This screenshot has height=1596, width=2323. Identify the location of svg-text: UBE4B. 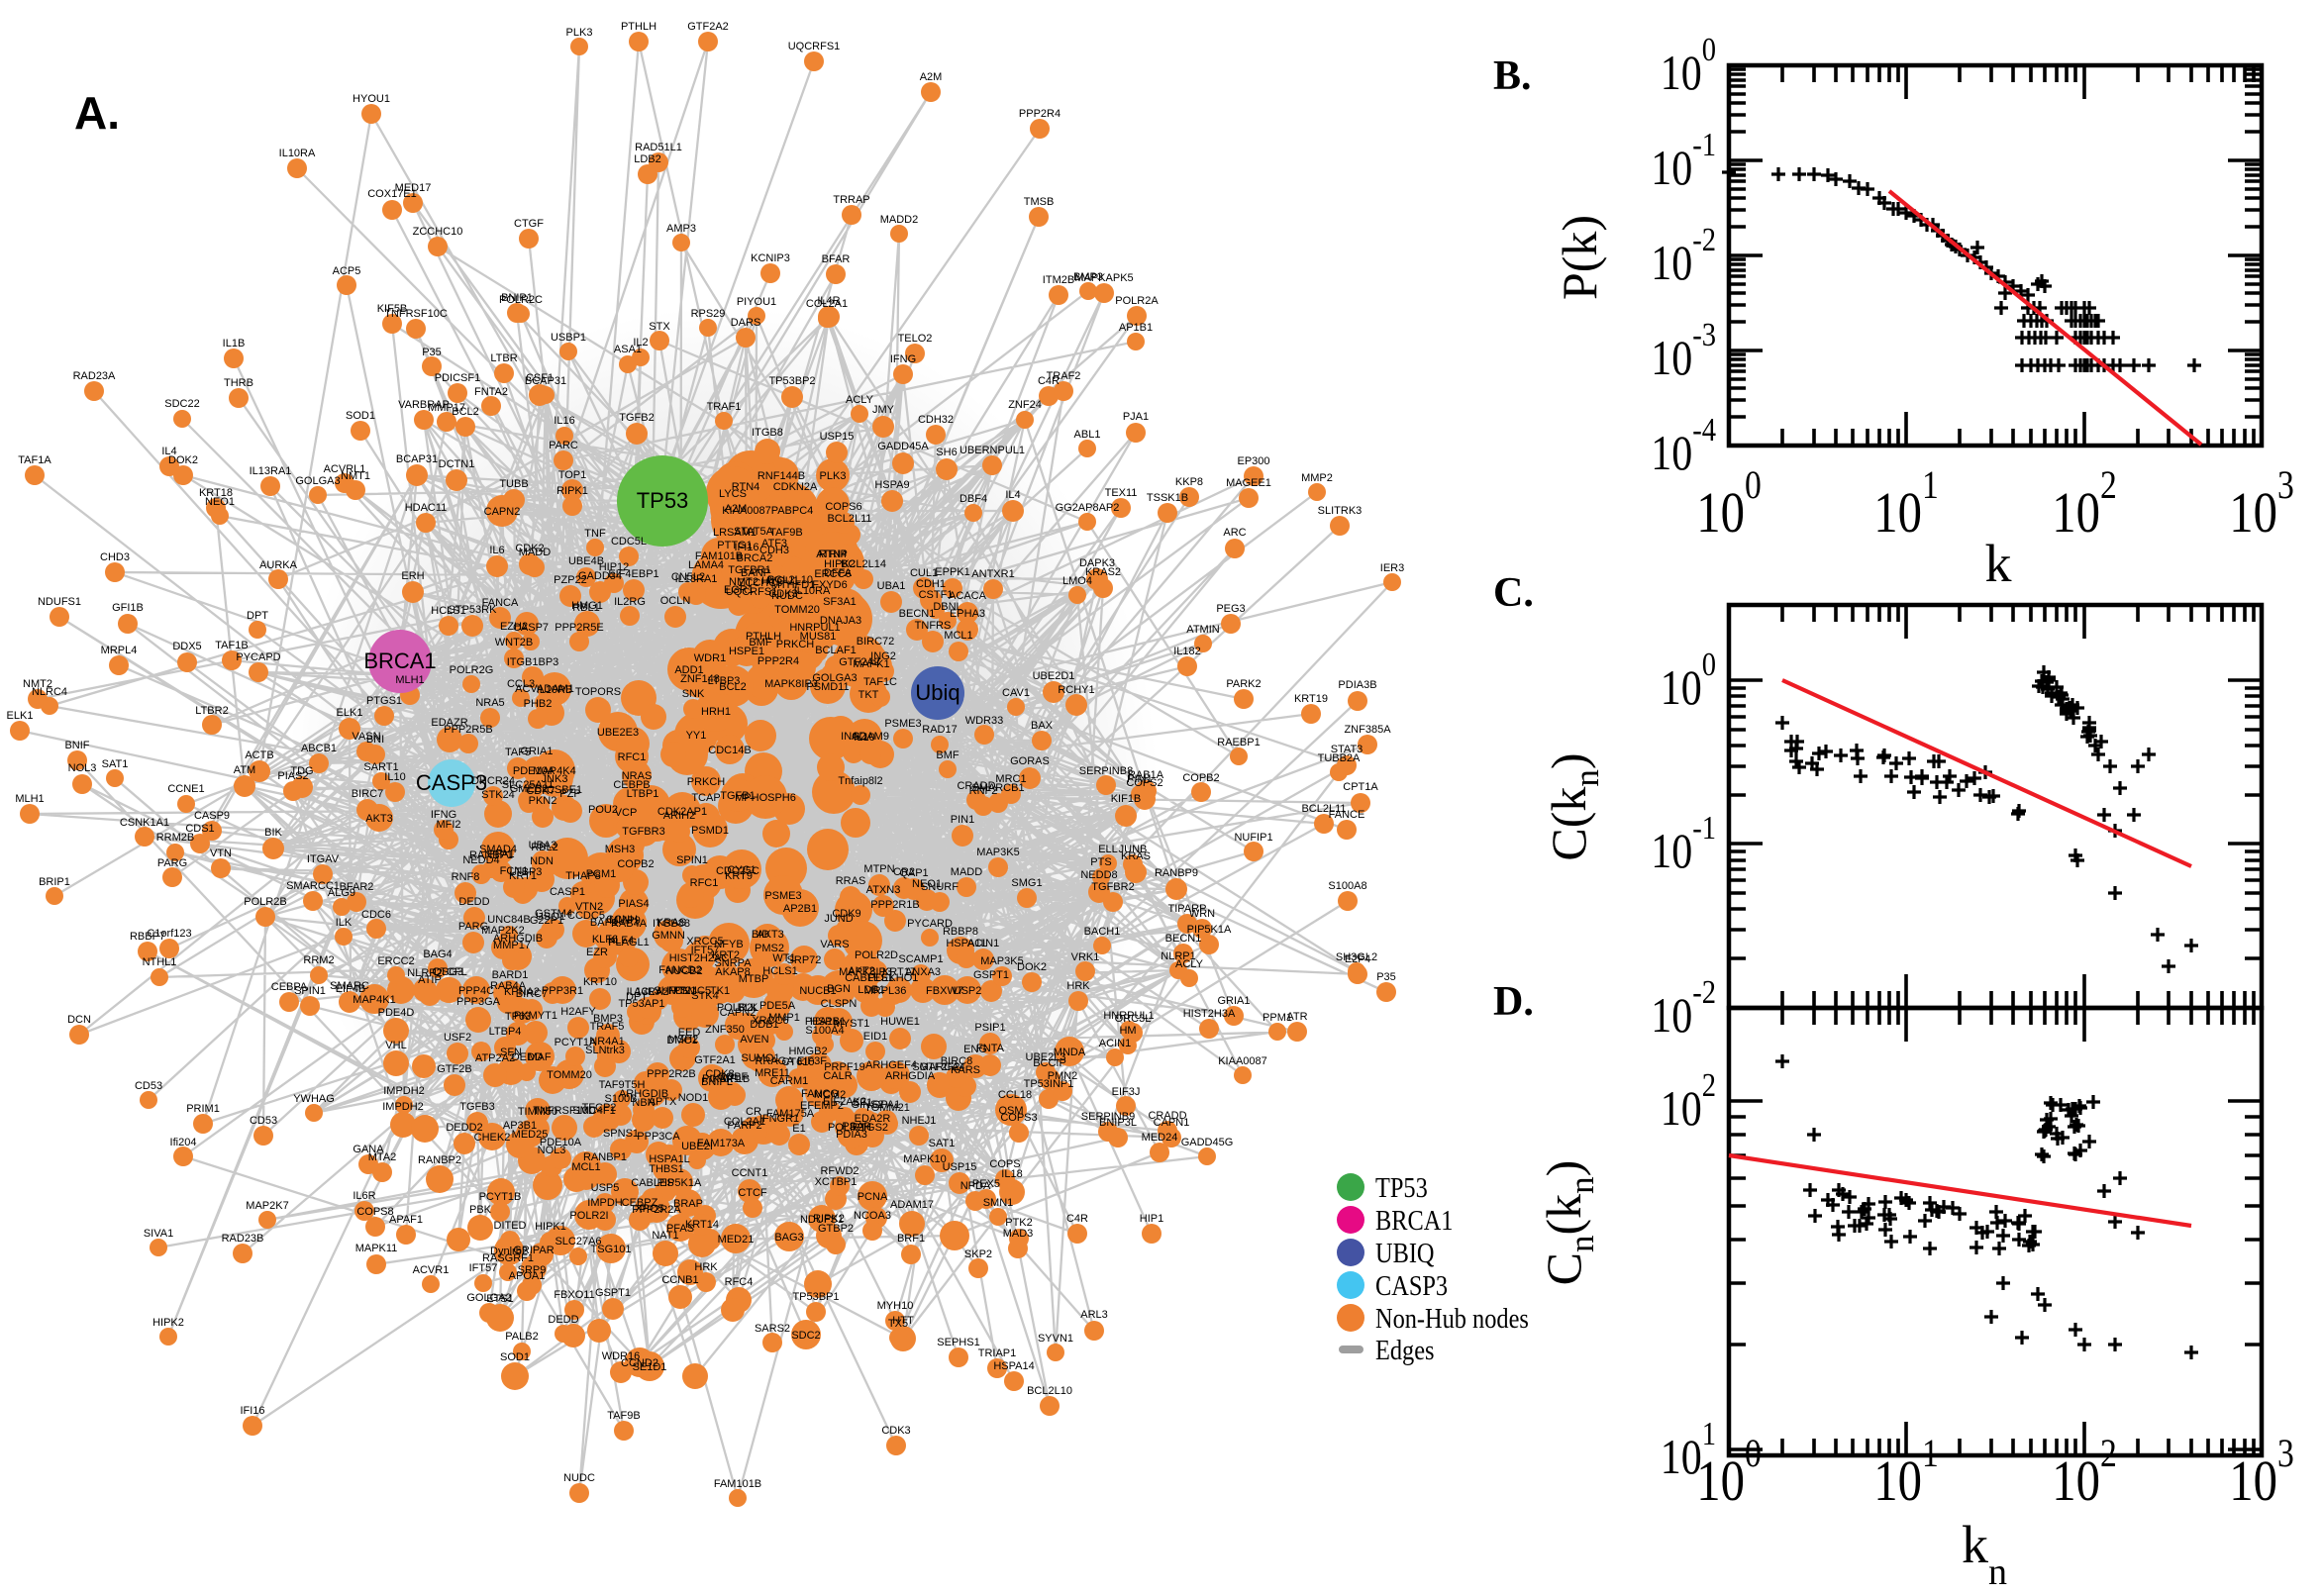
(586, 561).